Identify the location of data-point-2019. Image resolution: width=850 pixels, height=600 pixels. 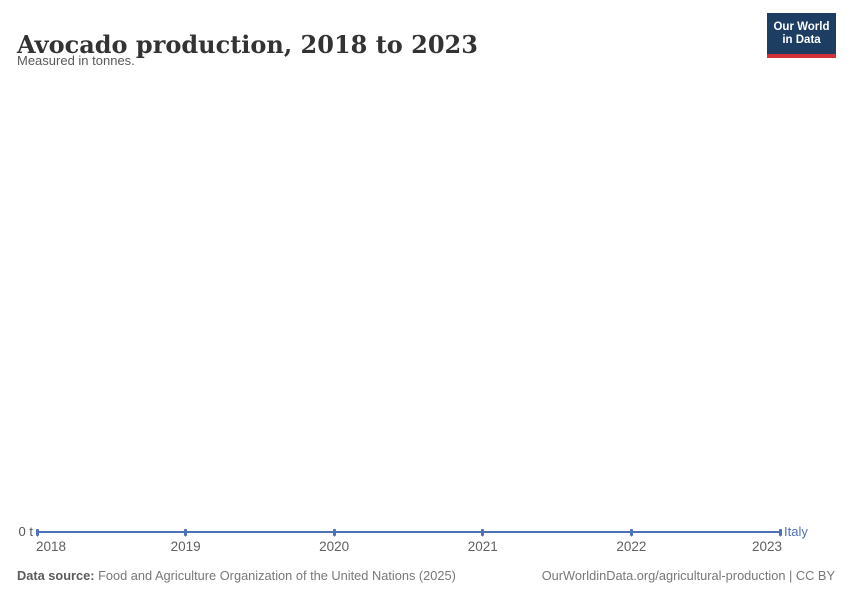
(186, 532).